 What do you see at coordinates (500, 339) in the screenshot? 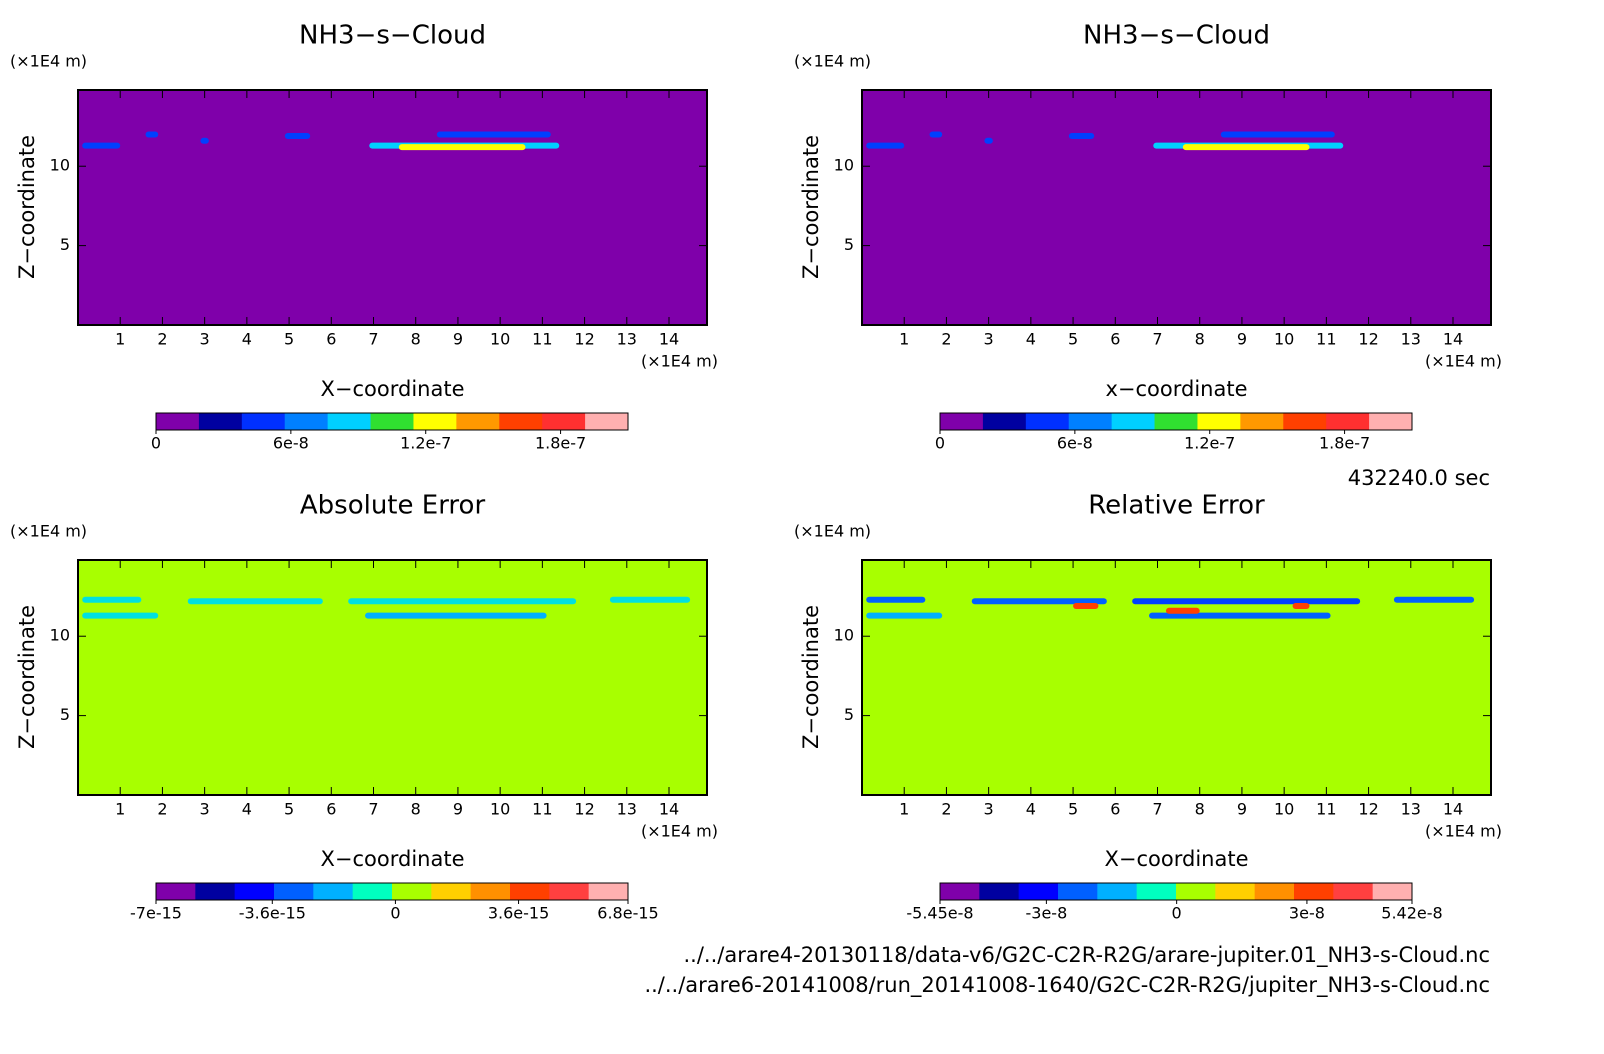
I see `x-tick-label: 10` at bounding box center [500, 339].